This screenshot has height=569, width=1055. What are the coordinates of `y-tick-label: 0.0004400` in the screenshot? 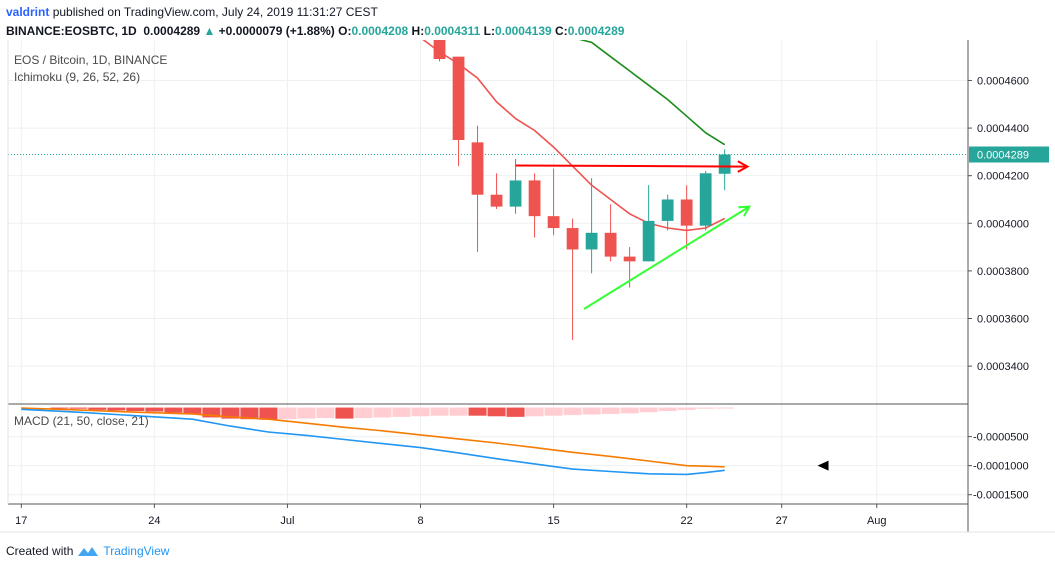 It's located at (1003, 129).